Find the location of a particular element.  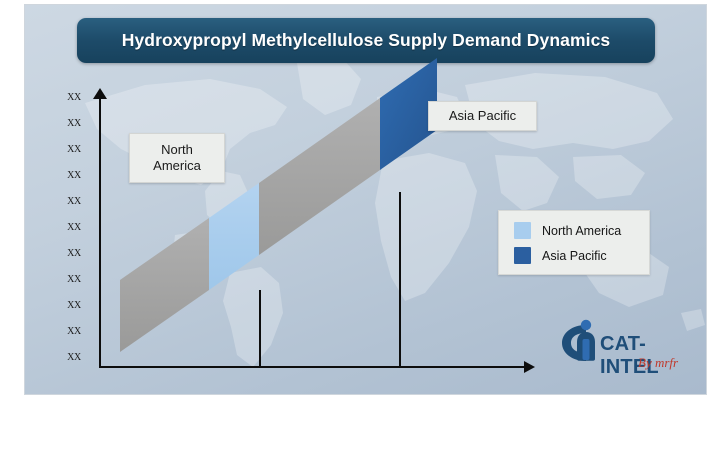

y-axis-line is located at coordinates (100, 232).